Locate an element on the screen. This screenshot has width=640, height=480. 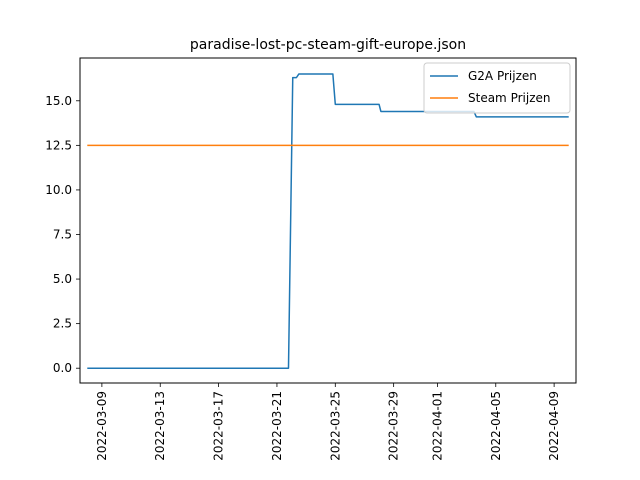
legend-label: Steam Prijzen is located at coordinates (509, 98).